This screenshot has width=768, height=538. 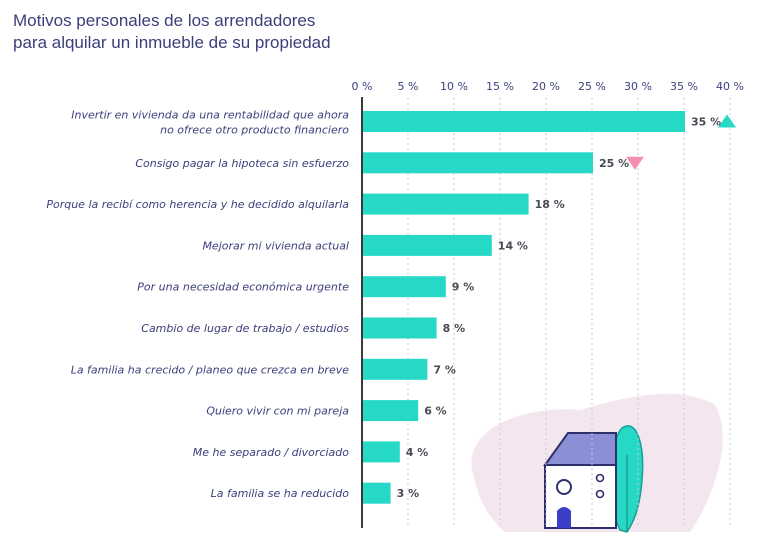 I want to click on category-label-line: Quiero vivir con mi pareja, so click(x=277, y=411).